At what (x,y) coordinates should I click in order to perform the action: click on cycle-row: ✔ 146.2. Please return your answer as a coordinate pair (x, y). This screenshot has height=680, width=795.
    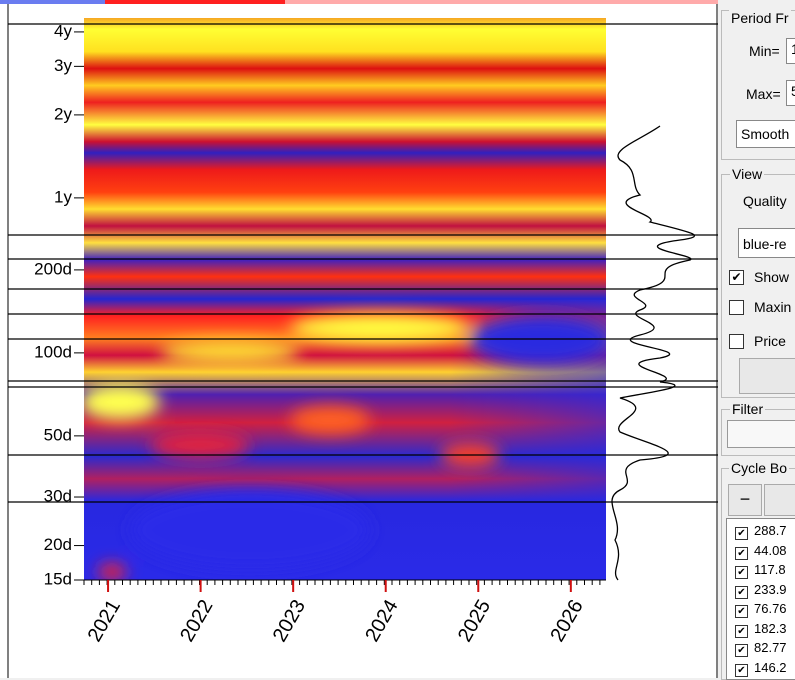
    Looking at the image, I should click on (761, 669).